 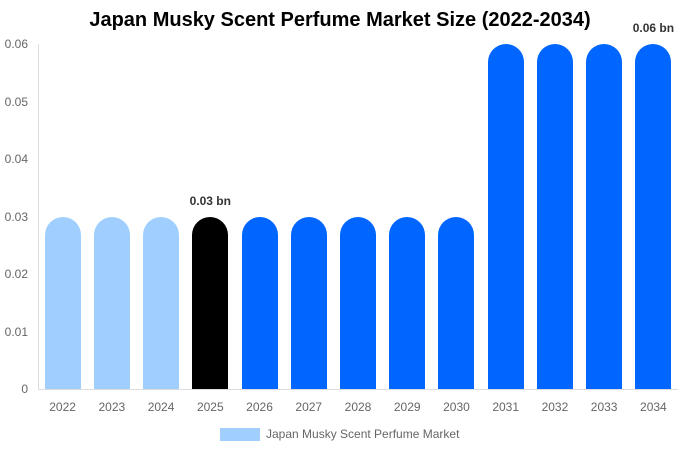 What do you see at coordinates (653, 28) in the screenshot?
I see `data-label: 0.06 bn` at bounding box center [653, 28].